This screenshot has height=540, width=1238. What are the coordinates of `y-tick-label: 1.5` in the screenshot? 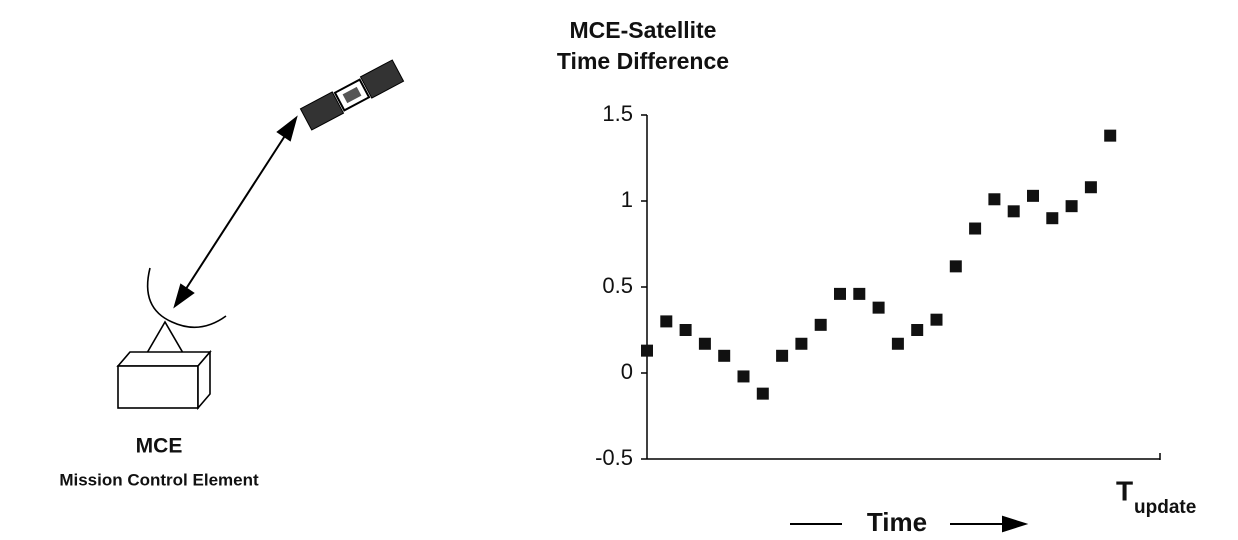 It's located at (617, 113).